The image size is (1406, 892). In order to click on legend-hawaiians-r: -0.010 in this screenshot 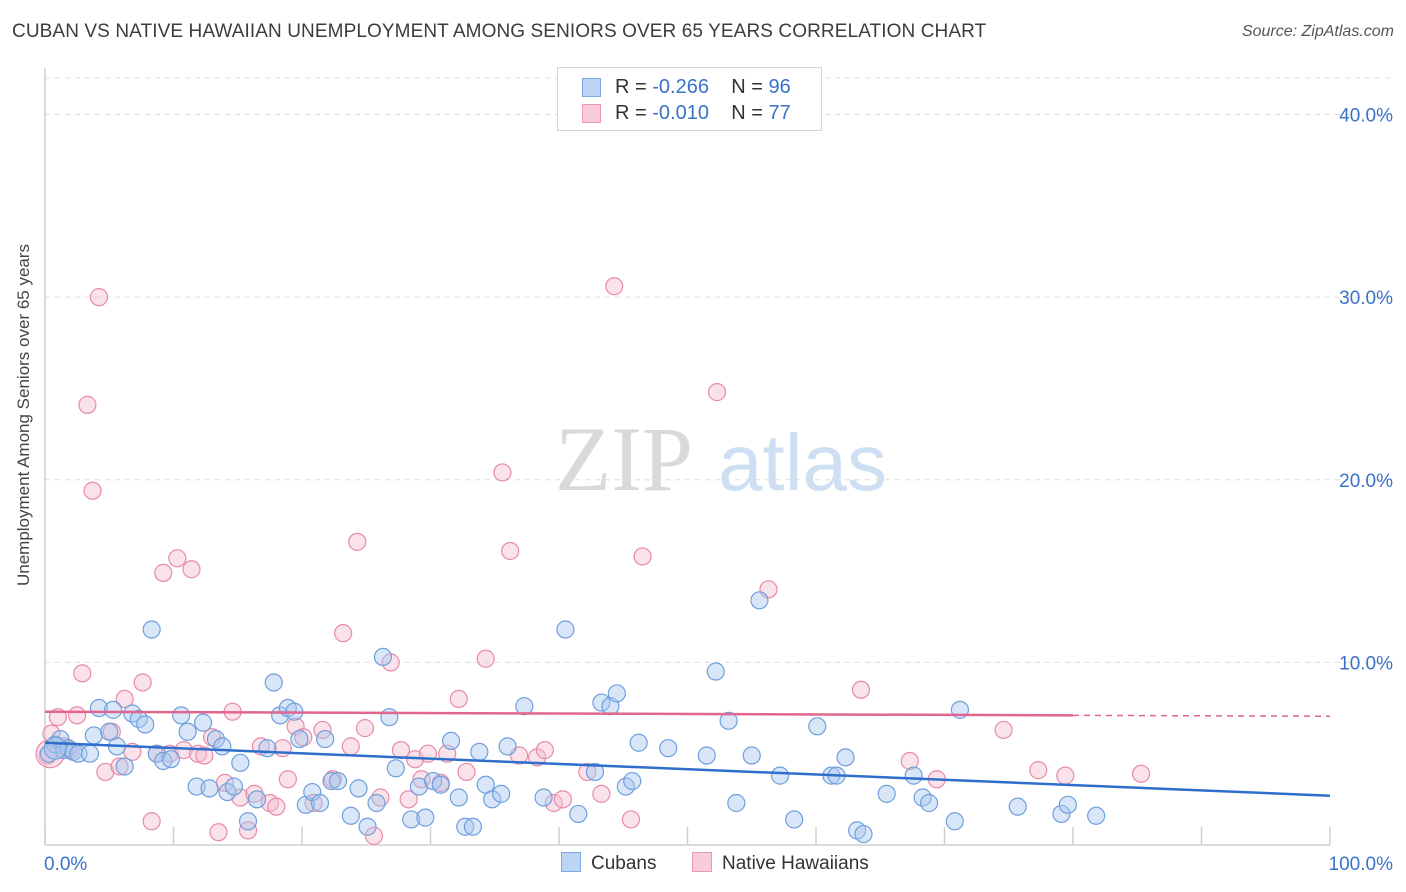, I will do `click(680, 113)`.